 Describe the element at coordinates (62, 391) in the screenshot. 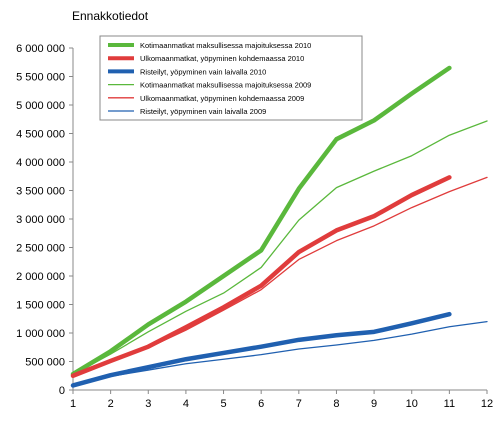

I see `y-tick-label: 0` at that location.